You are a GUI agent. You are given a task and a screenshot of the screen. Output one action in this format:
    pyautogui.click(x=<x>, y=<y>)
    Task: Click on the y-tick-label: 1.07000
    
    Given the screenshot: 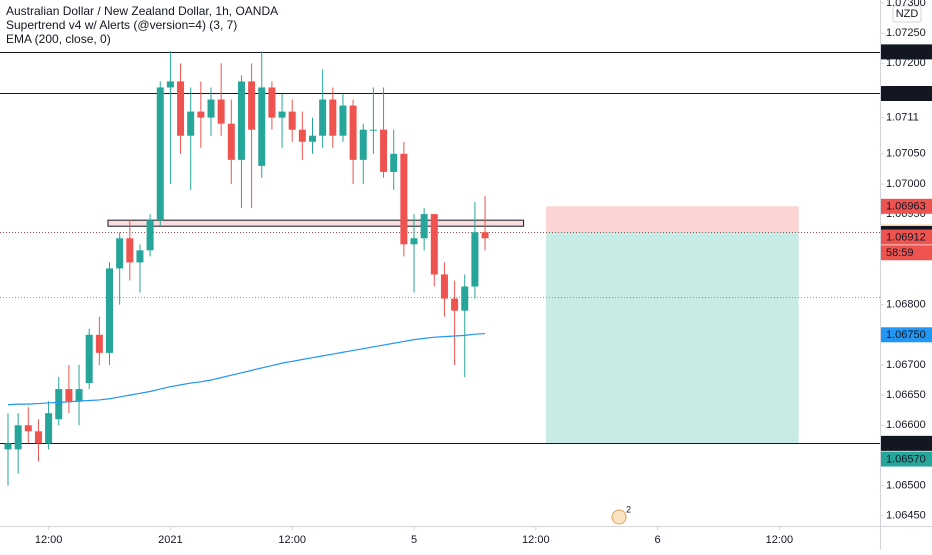 What is the action you would take?
    pyautogui.click(x=906, y=184)
    